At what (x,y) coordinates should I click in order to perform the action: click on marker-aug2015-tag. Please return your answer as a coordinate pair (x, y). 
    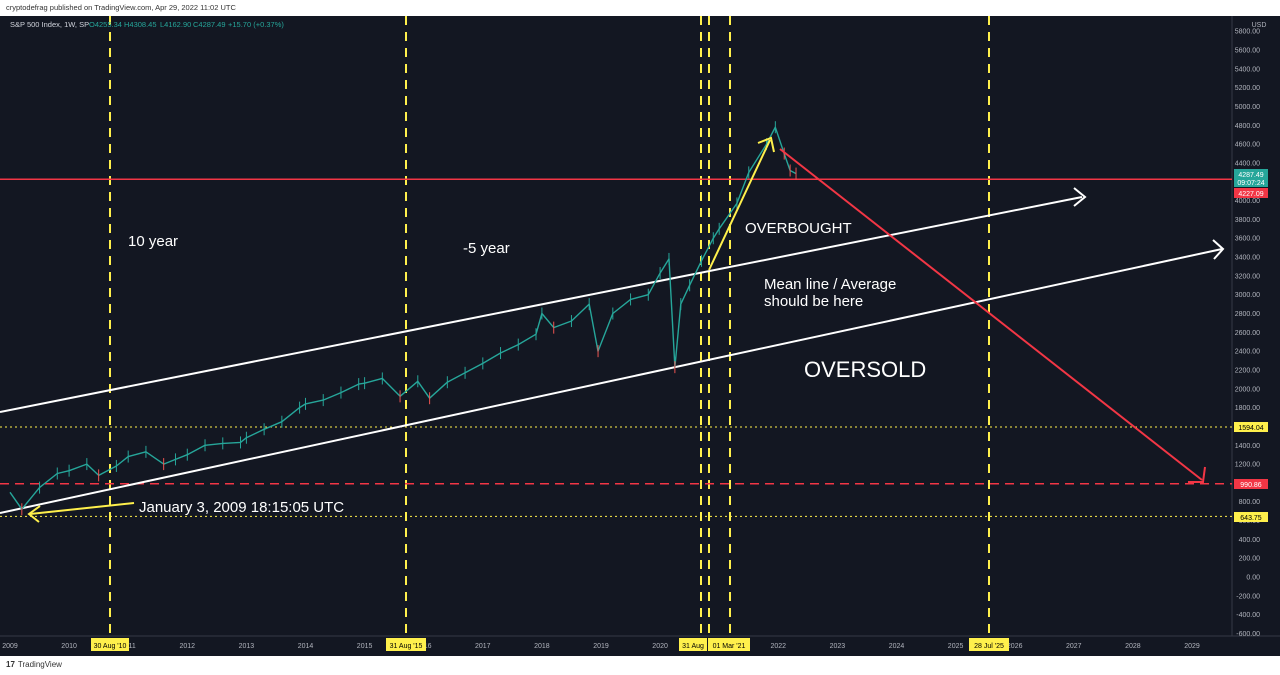
    Looking at the image, I should click on (406, 644).